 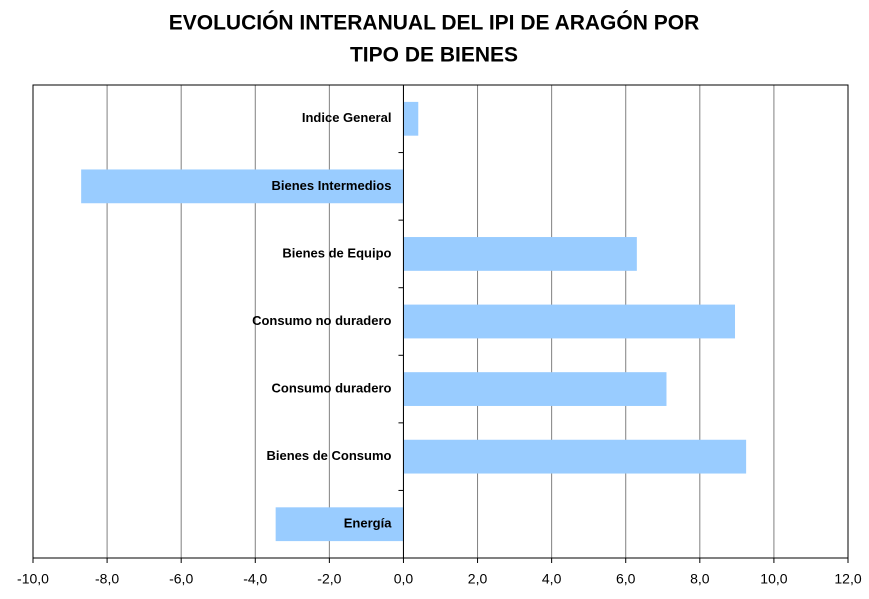 I want to click on x-tick-label: -10,0, so click(x=33, y=579).